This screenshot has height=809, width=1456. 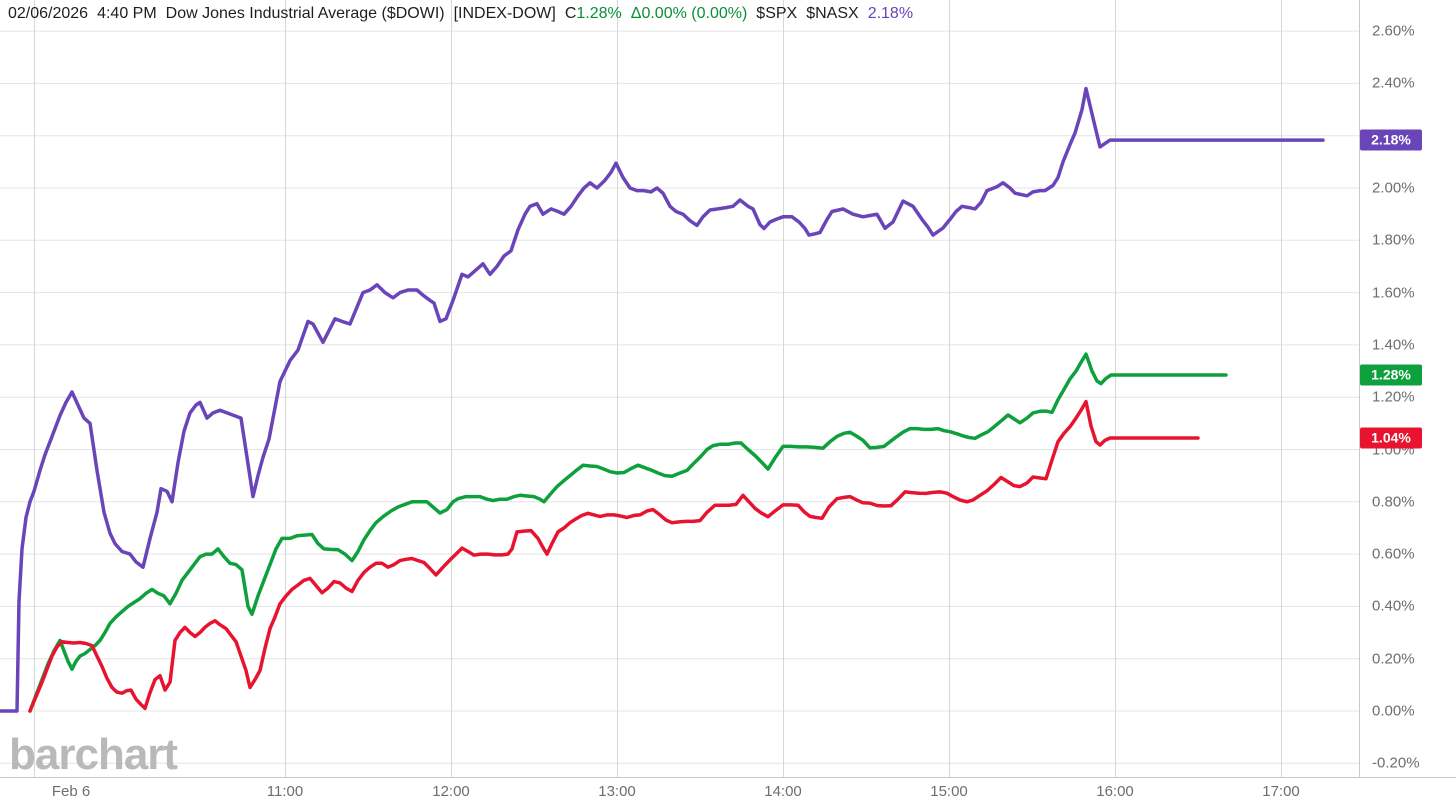 I want to click on quote-exchange: [INDEX-DOW], so click(x=504, y=13).